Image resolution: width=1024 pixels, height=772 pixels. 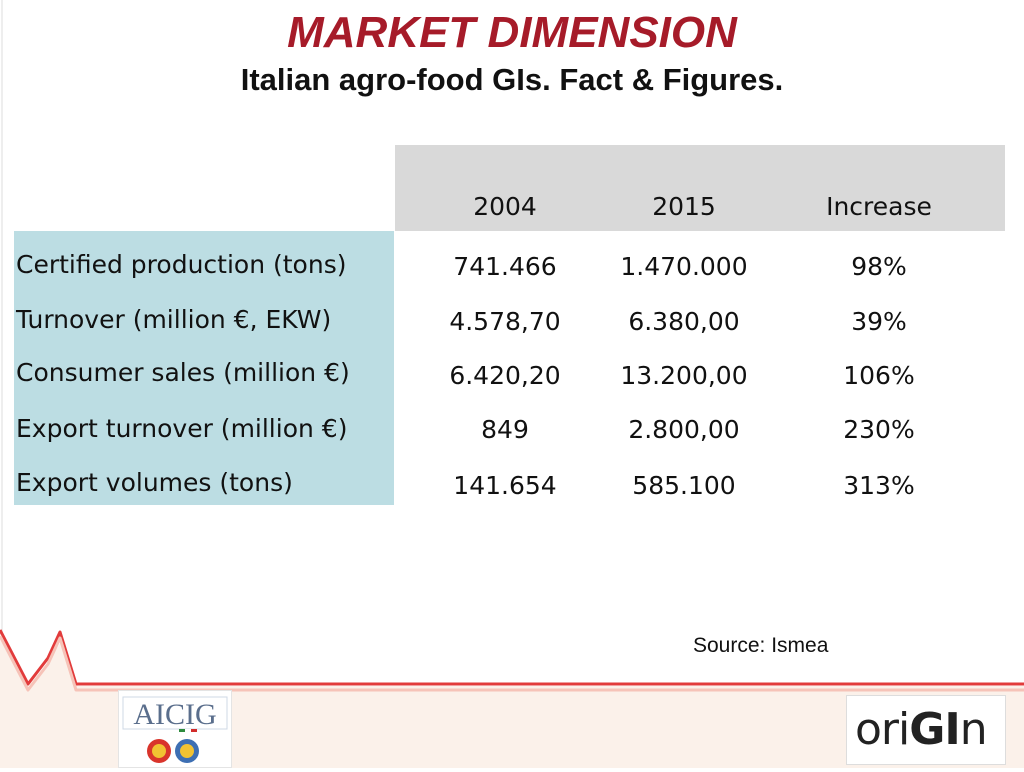 What do you see at coordinates (512, 657) in the screenshot?
I see `decorative-line` at bounding box center [512, 657].